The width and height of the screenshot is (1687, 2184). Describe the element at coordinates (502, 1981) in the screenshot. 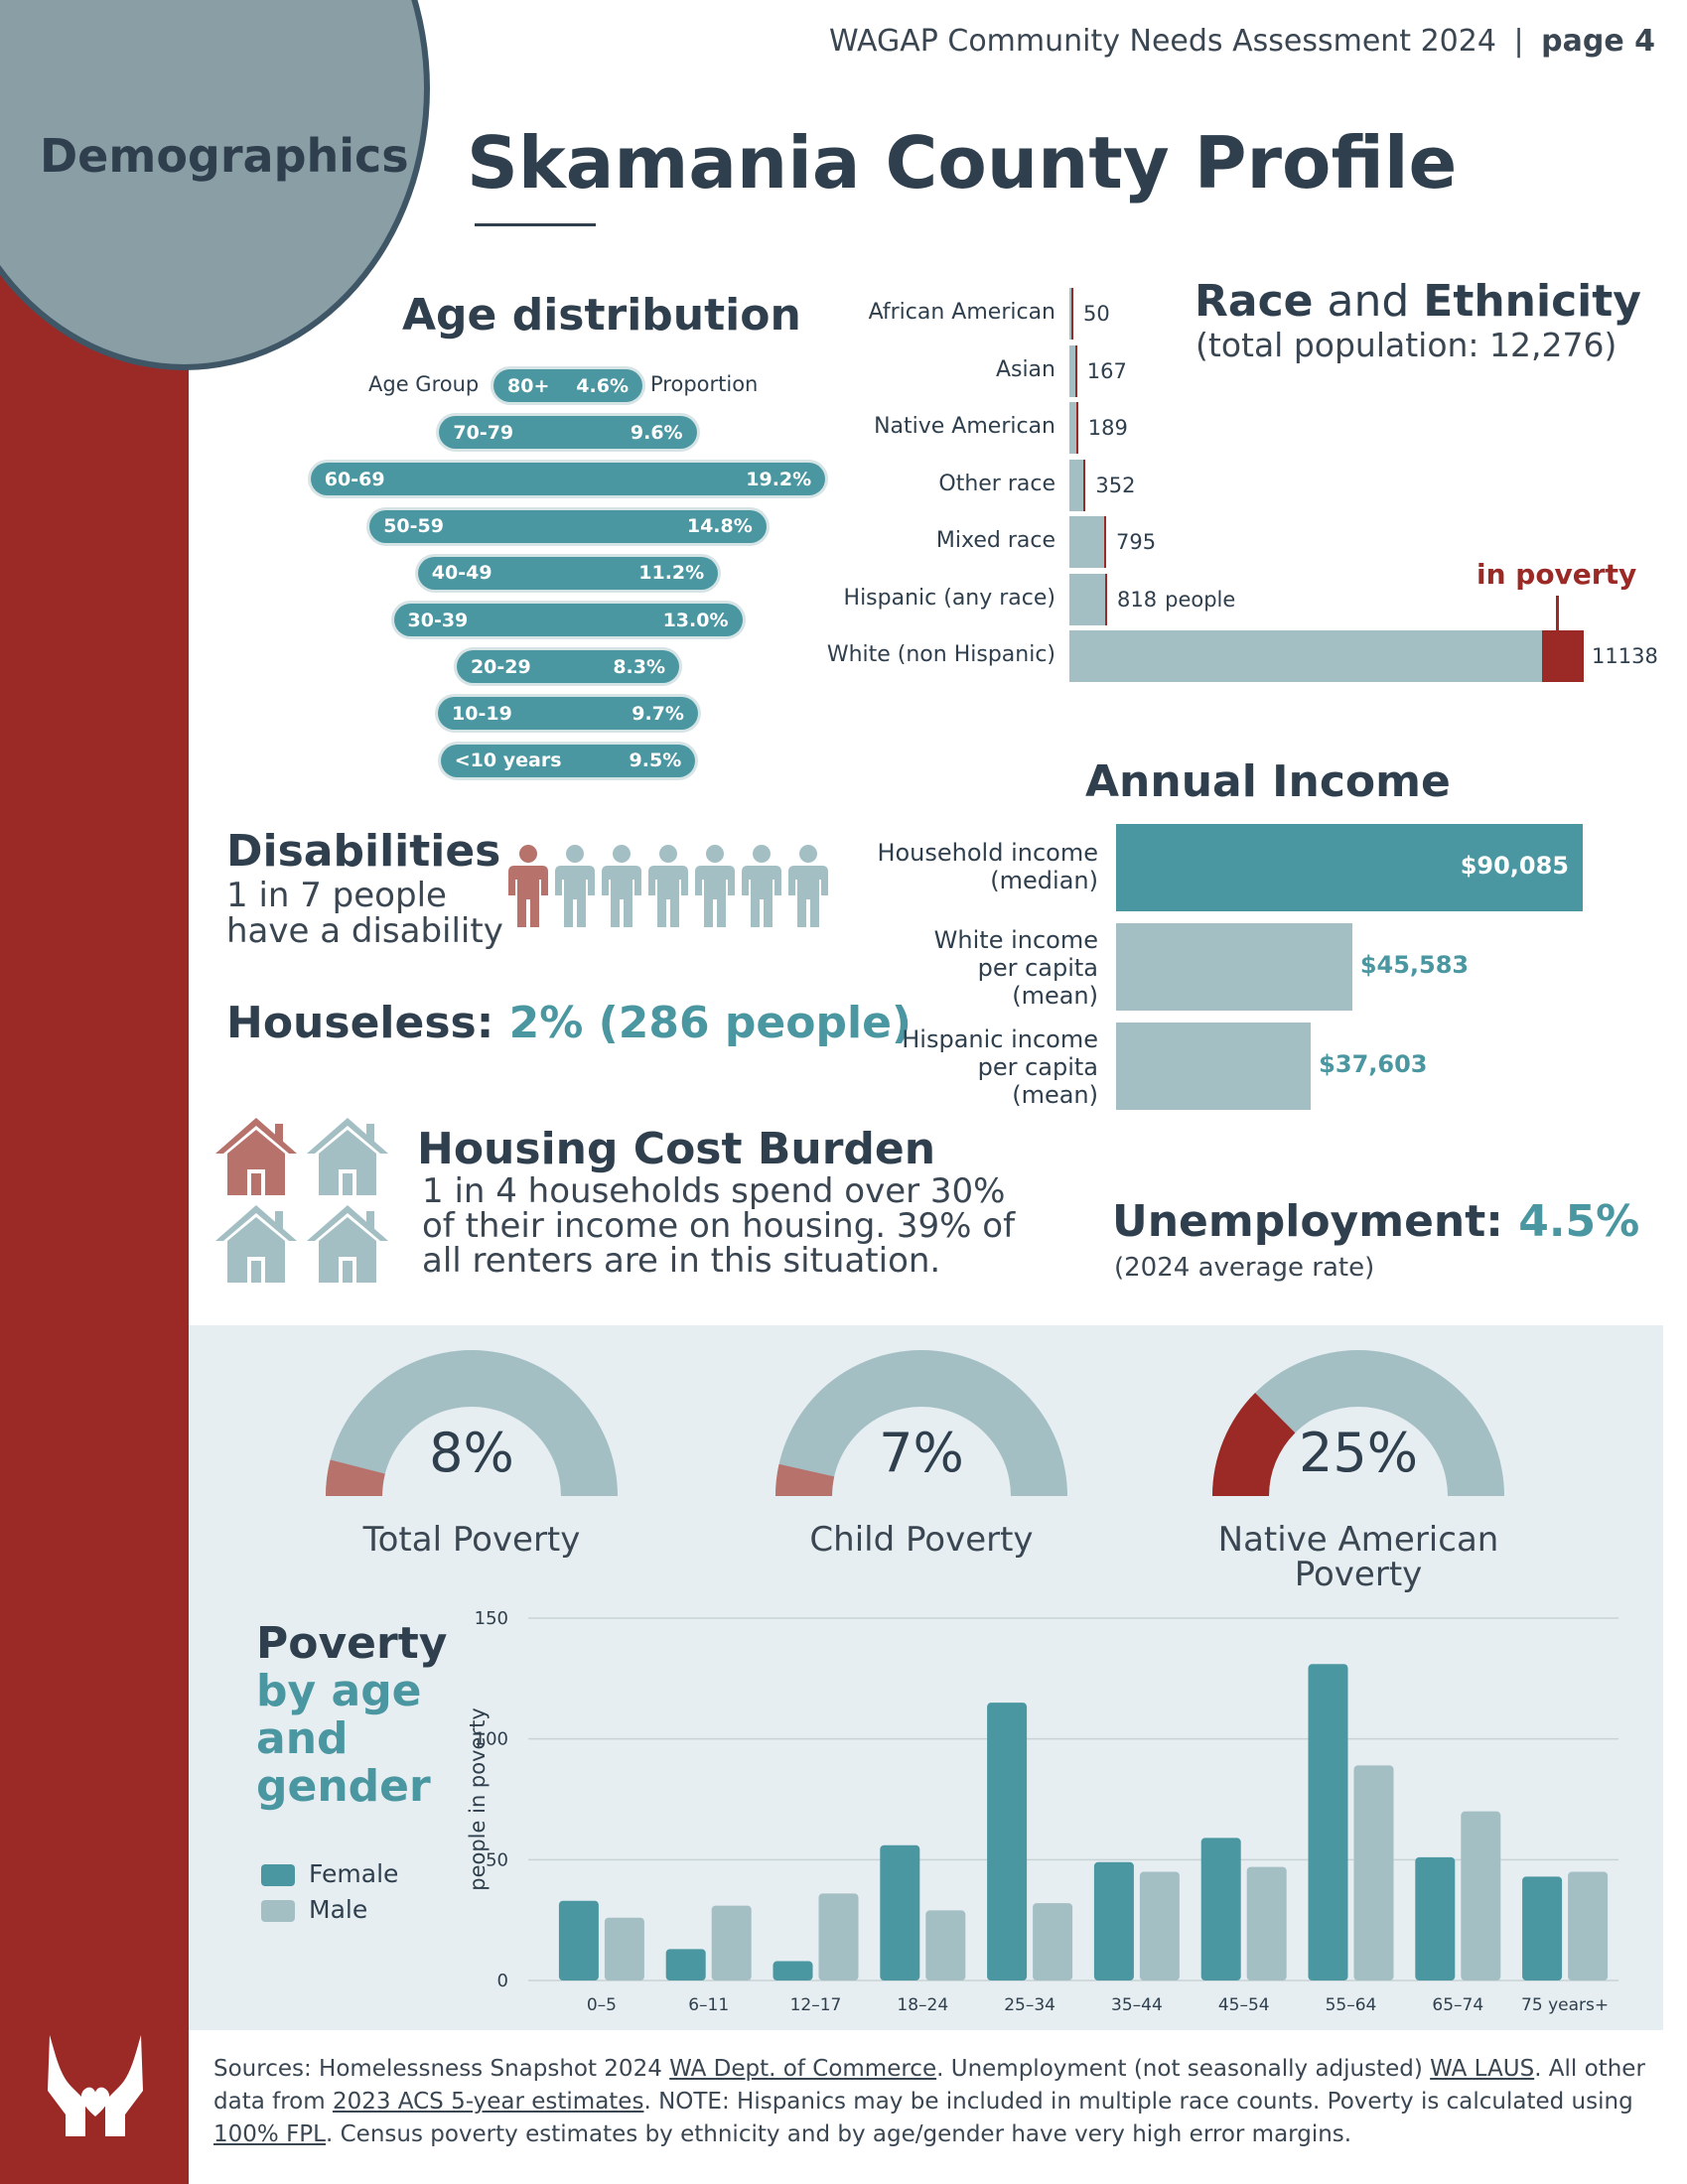

I see `y-tick-label: 0` at that location.